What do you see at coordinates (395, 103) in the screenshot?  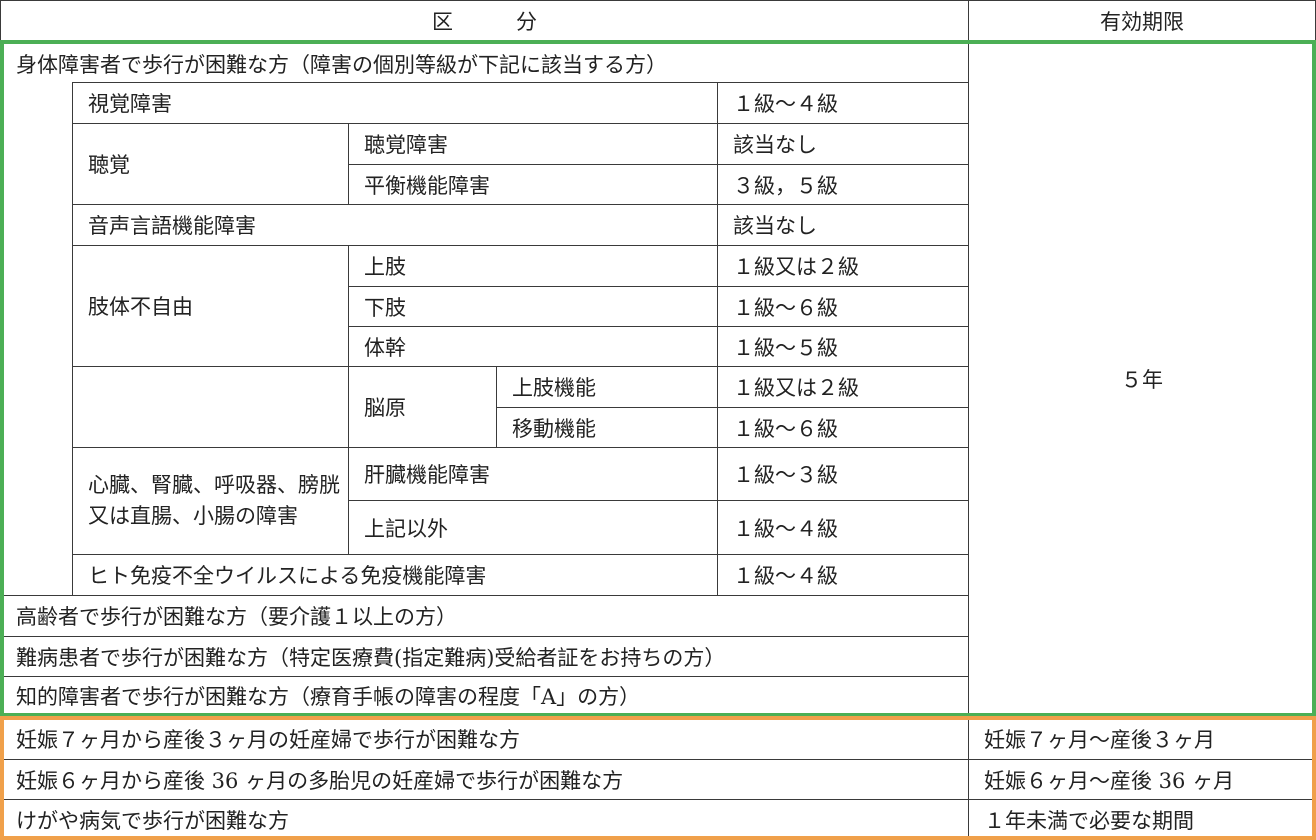 I see `visual-label: 視覚障害` at bounding box center [395, 103].